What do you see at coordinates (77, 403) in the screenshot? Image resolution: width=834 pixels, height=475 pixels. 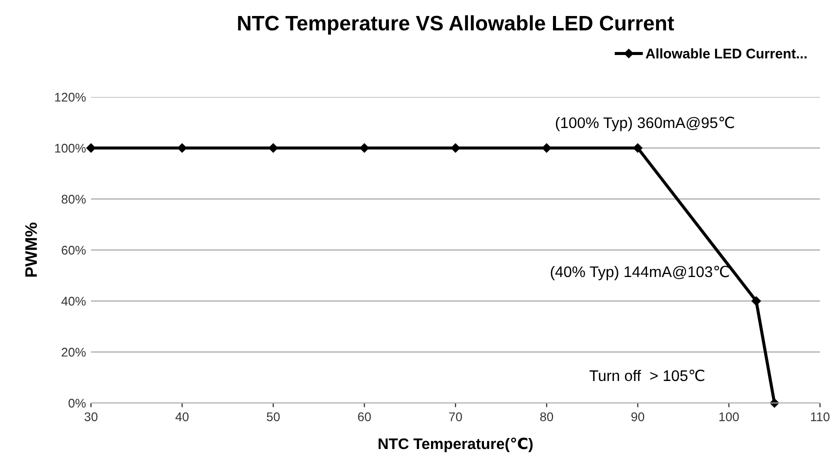 I see `y-tick-label: 0%` at bounding box center [77, 403].